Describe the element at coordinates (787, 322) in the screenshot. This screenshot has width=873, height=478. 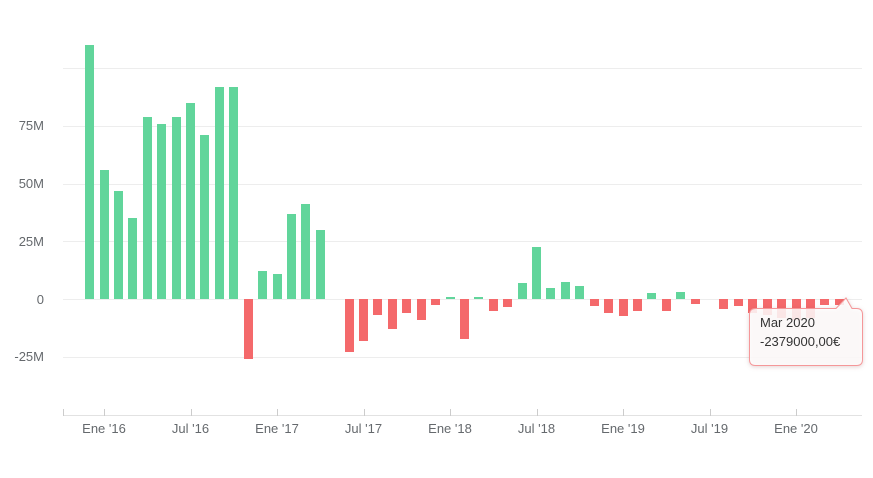
I see `tooltip-title: Mar 2020` at that location.